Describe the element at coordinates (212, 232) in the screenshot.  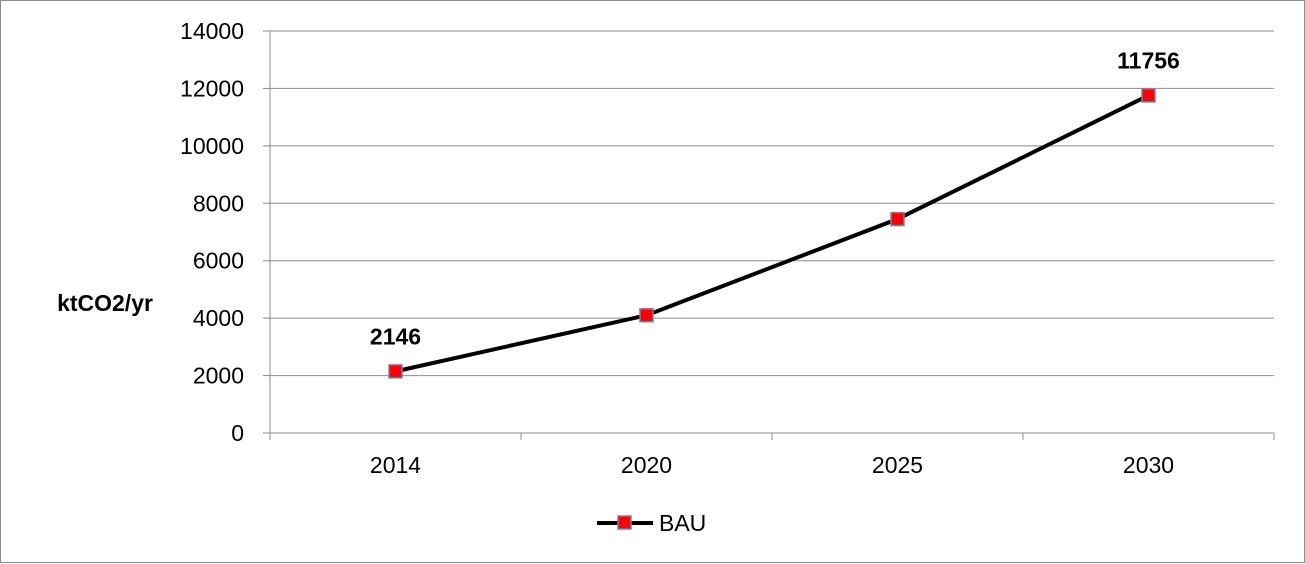
I see `y-tick-labels: 0 2000 4000 6000 8000 10000 12000 14000` at that location.